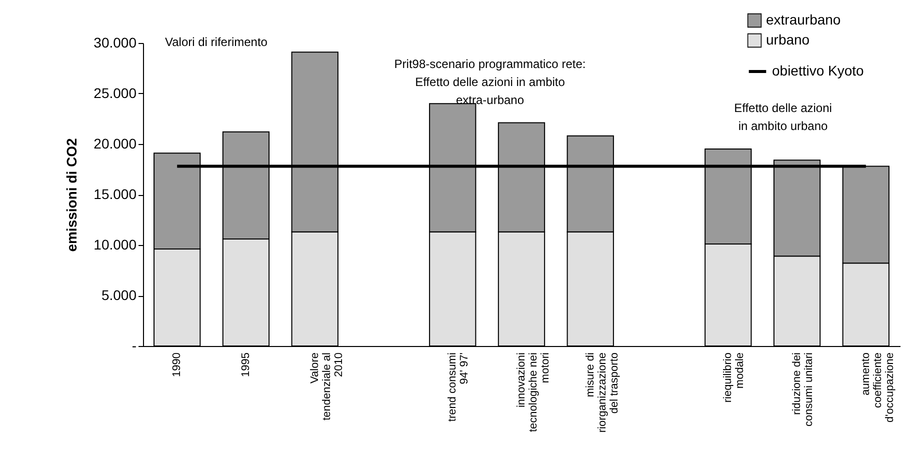  Describe the element at coordinates (783, 117) in the screenshot. I see `annotation: Effetto delle azioni in ambito urbano` at that location.